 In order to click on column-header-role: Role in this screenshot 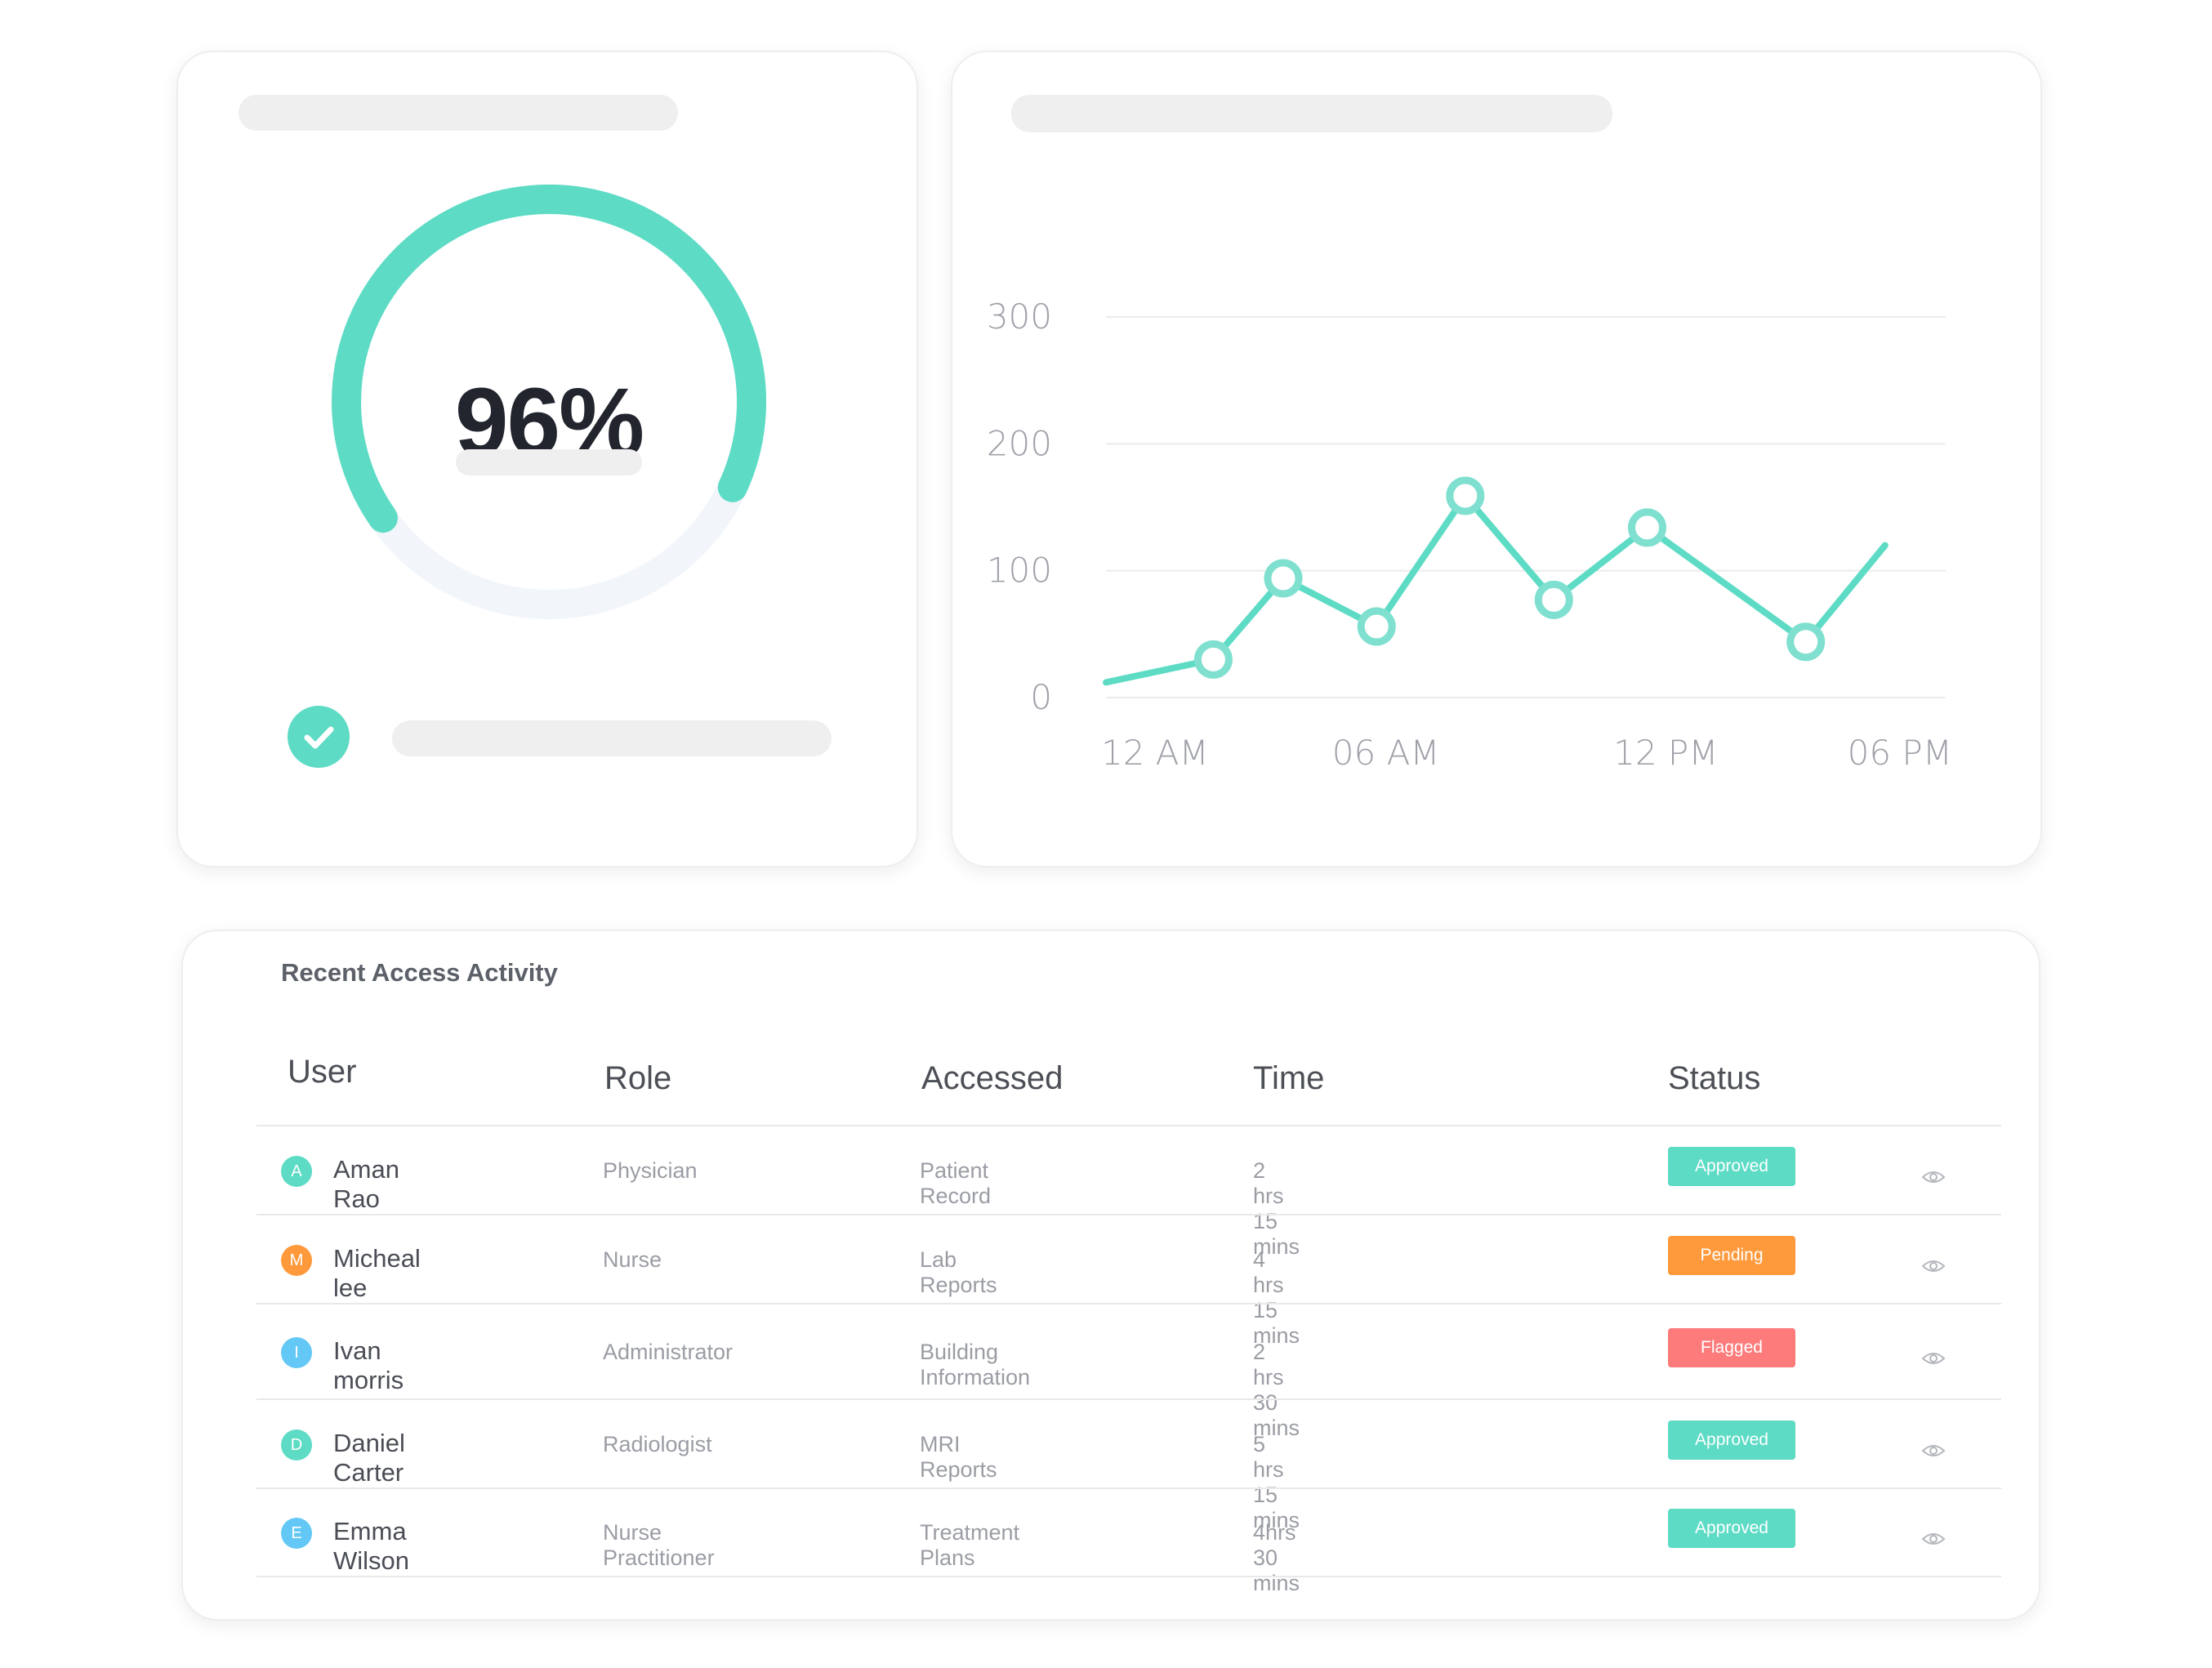, I will do `click(638, 1078)`.